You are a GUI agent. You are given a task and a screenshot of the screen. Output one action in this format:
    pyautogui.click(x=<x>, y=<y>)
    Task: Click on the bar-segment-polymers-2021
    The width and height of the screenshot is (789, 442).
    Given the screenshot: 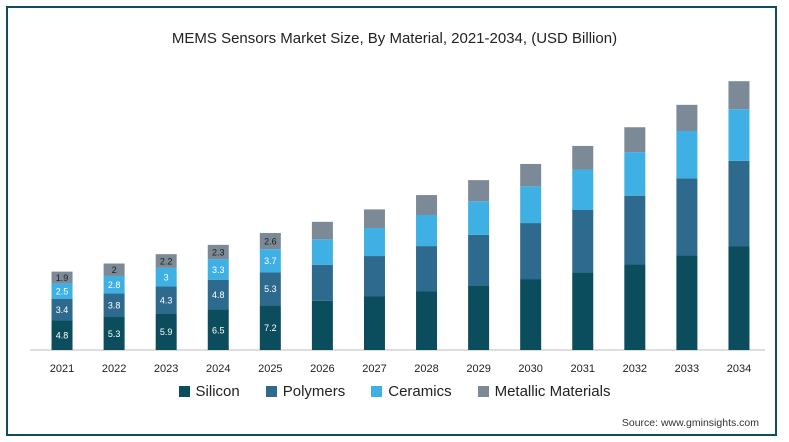 What is the action you would take?
    pyautogui.click(x=62, y=309)
    